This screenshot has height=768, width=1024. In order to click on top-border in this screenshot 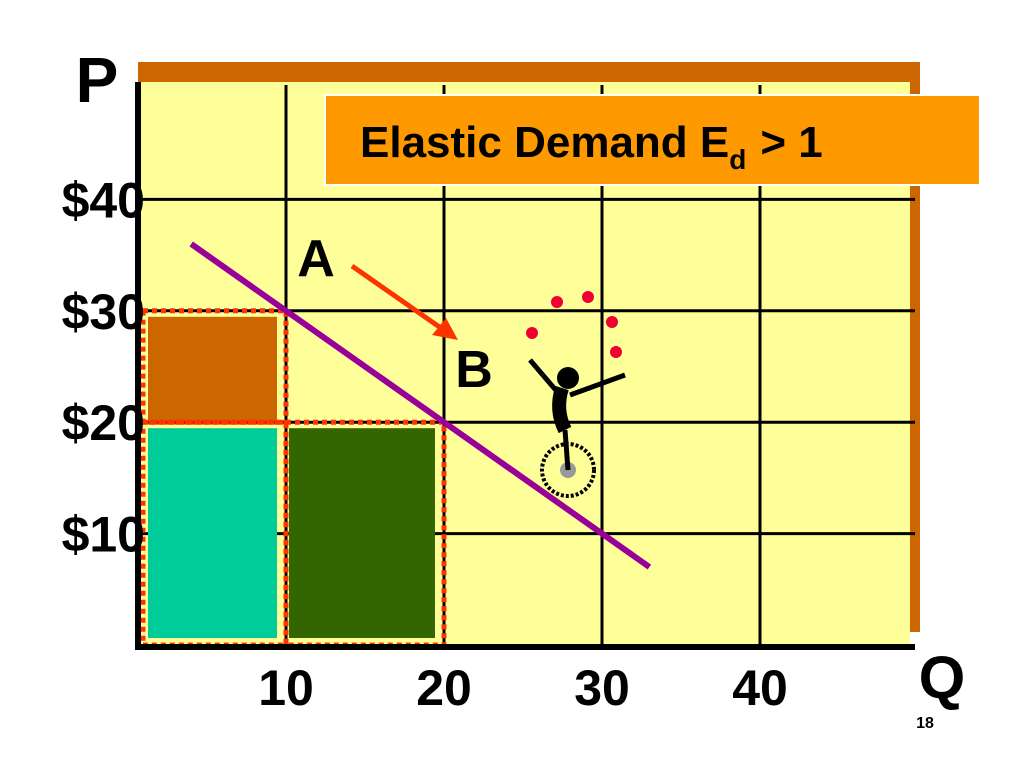, I will do `click(528, 72)`.